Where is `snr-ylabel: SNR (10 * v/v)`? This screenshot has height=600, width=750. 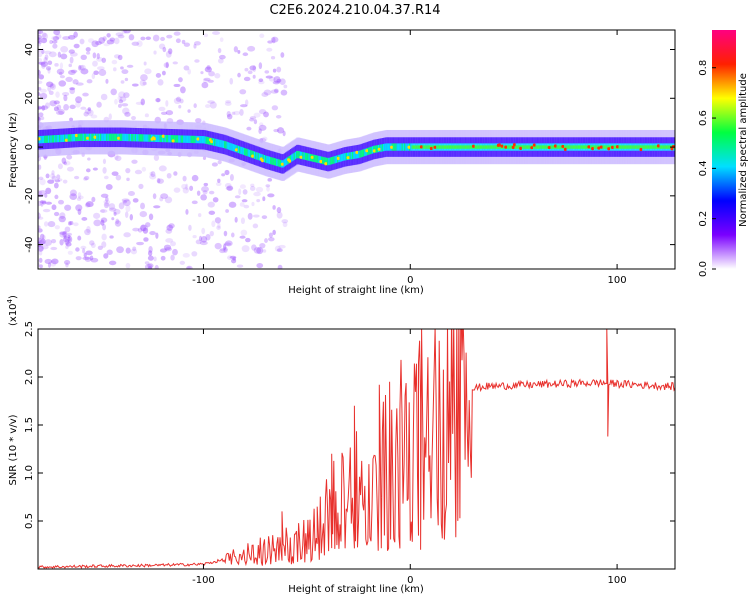 snr-ylabel: SNR (10 * v/v) is located at coordinates (13, 449).